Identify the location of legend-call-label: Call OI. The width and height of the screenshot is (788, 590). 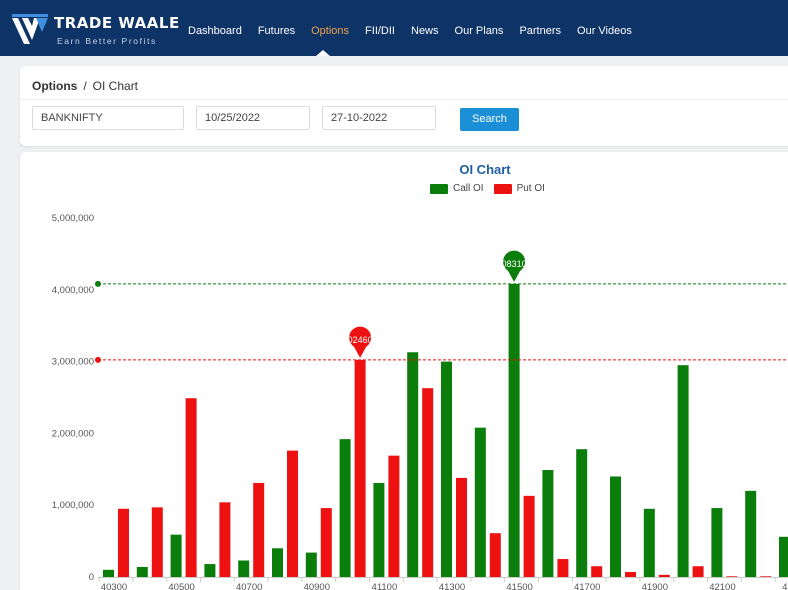
(468, 188).